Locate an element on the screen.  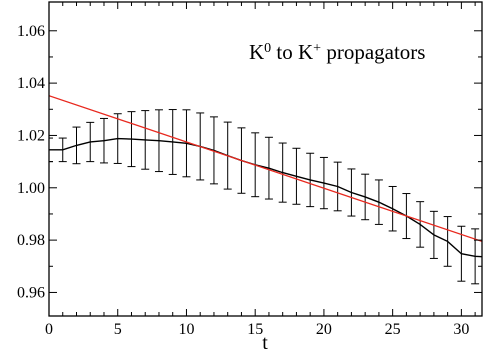
x-tick-label: 25 is located at coordinates (393, 329).